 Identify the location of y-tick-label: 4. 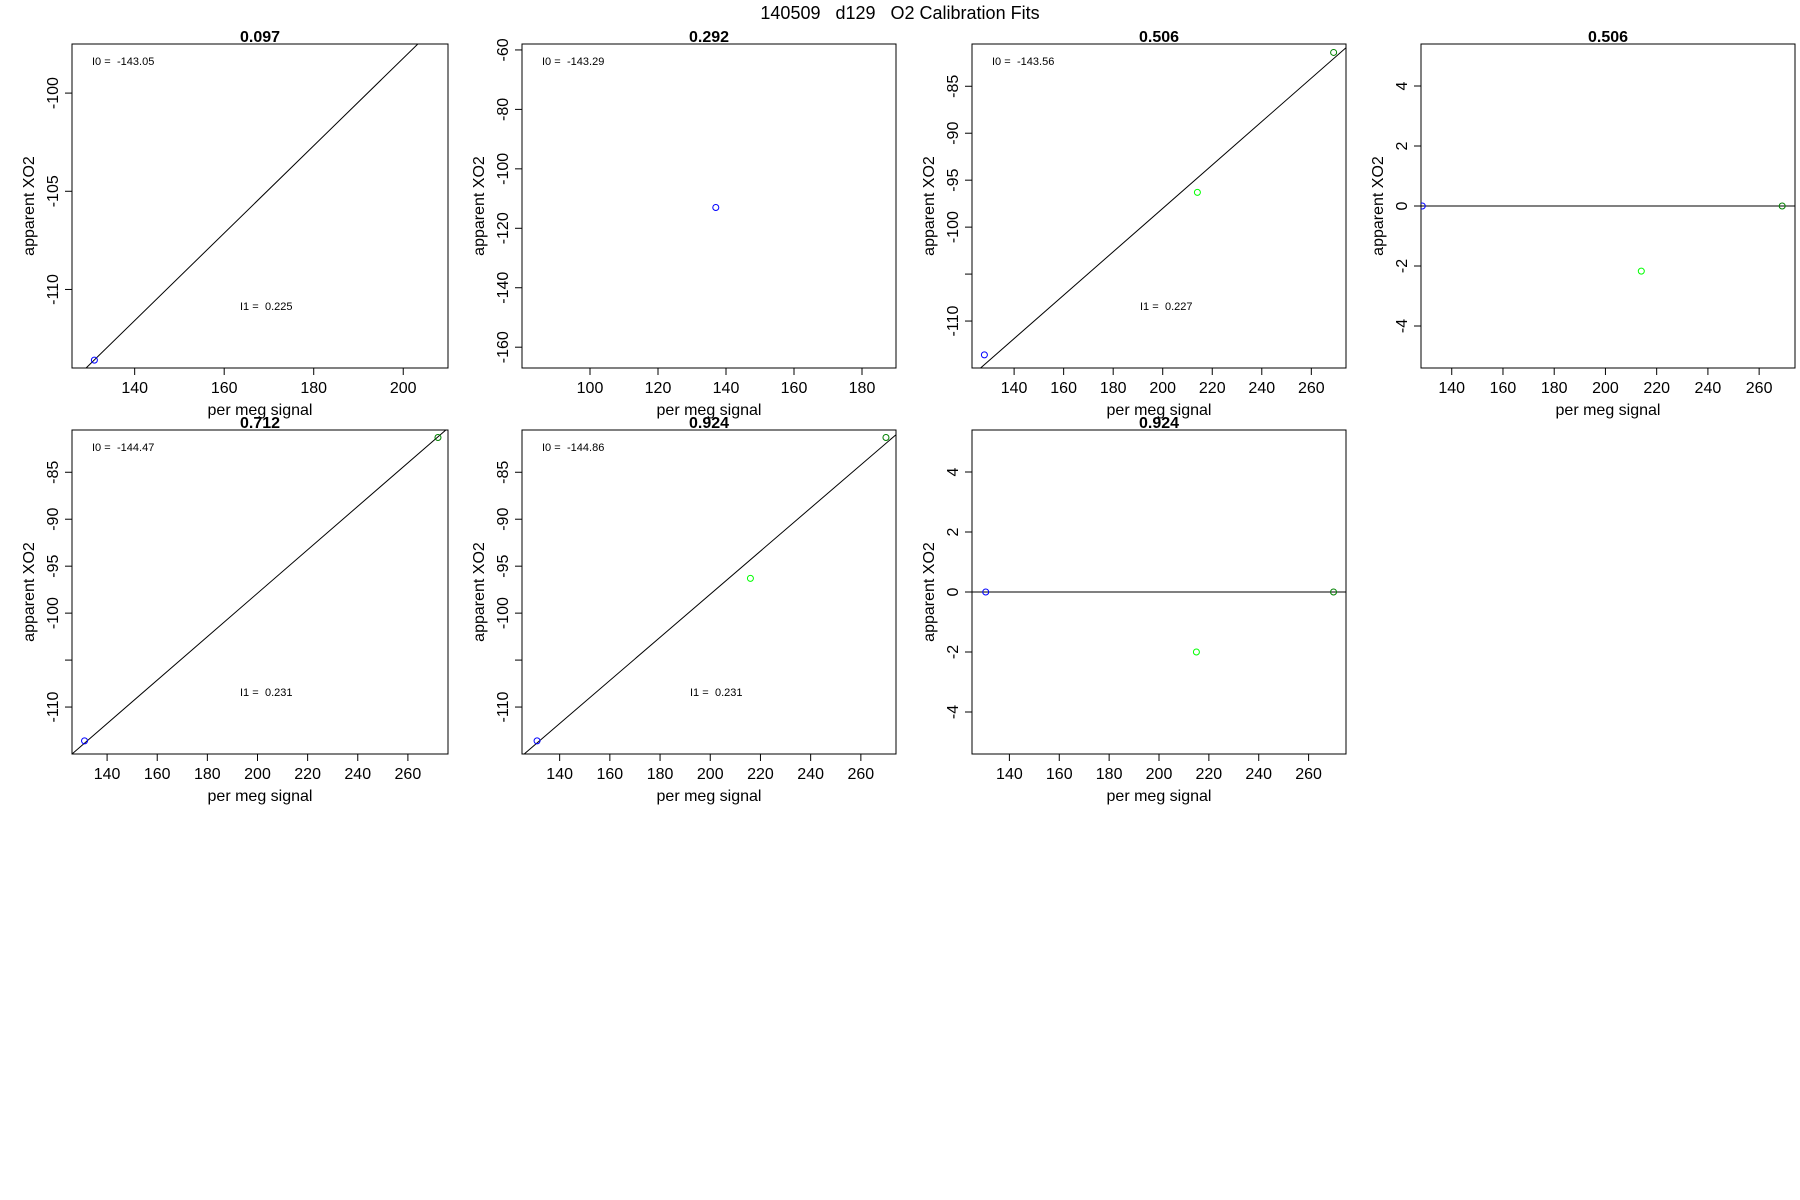
(1402, 85).